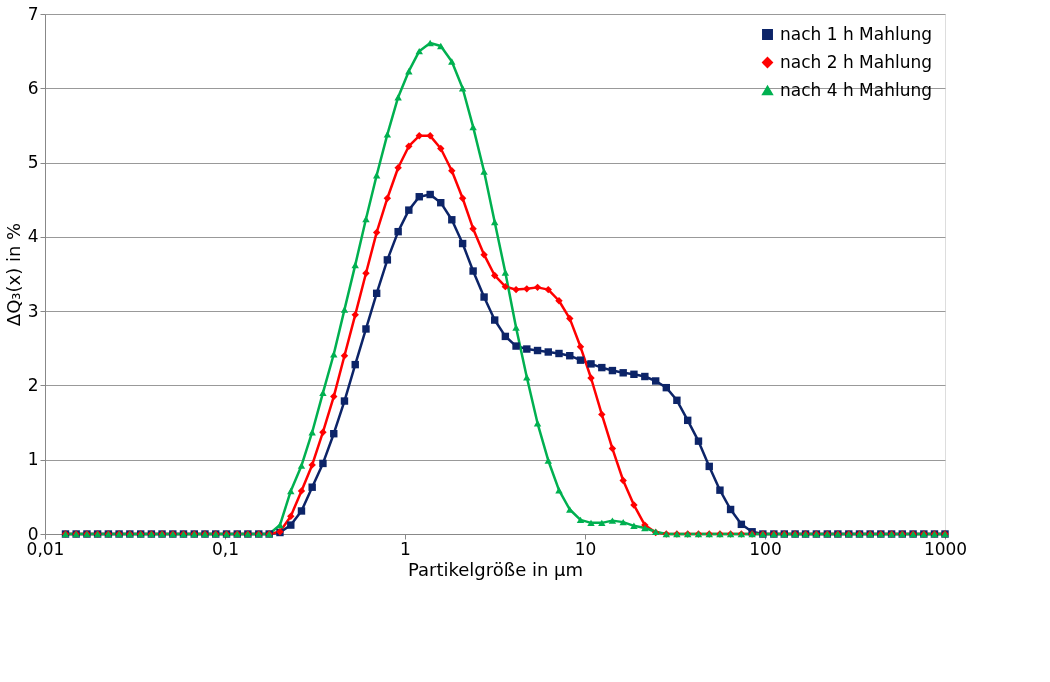 The height and width of the screenshot is (682, 1050). I want to click on x-tick-label: 100, so click(765, 548).